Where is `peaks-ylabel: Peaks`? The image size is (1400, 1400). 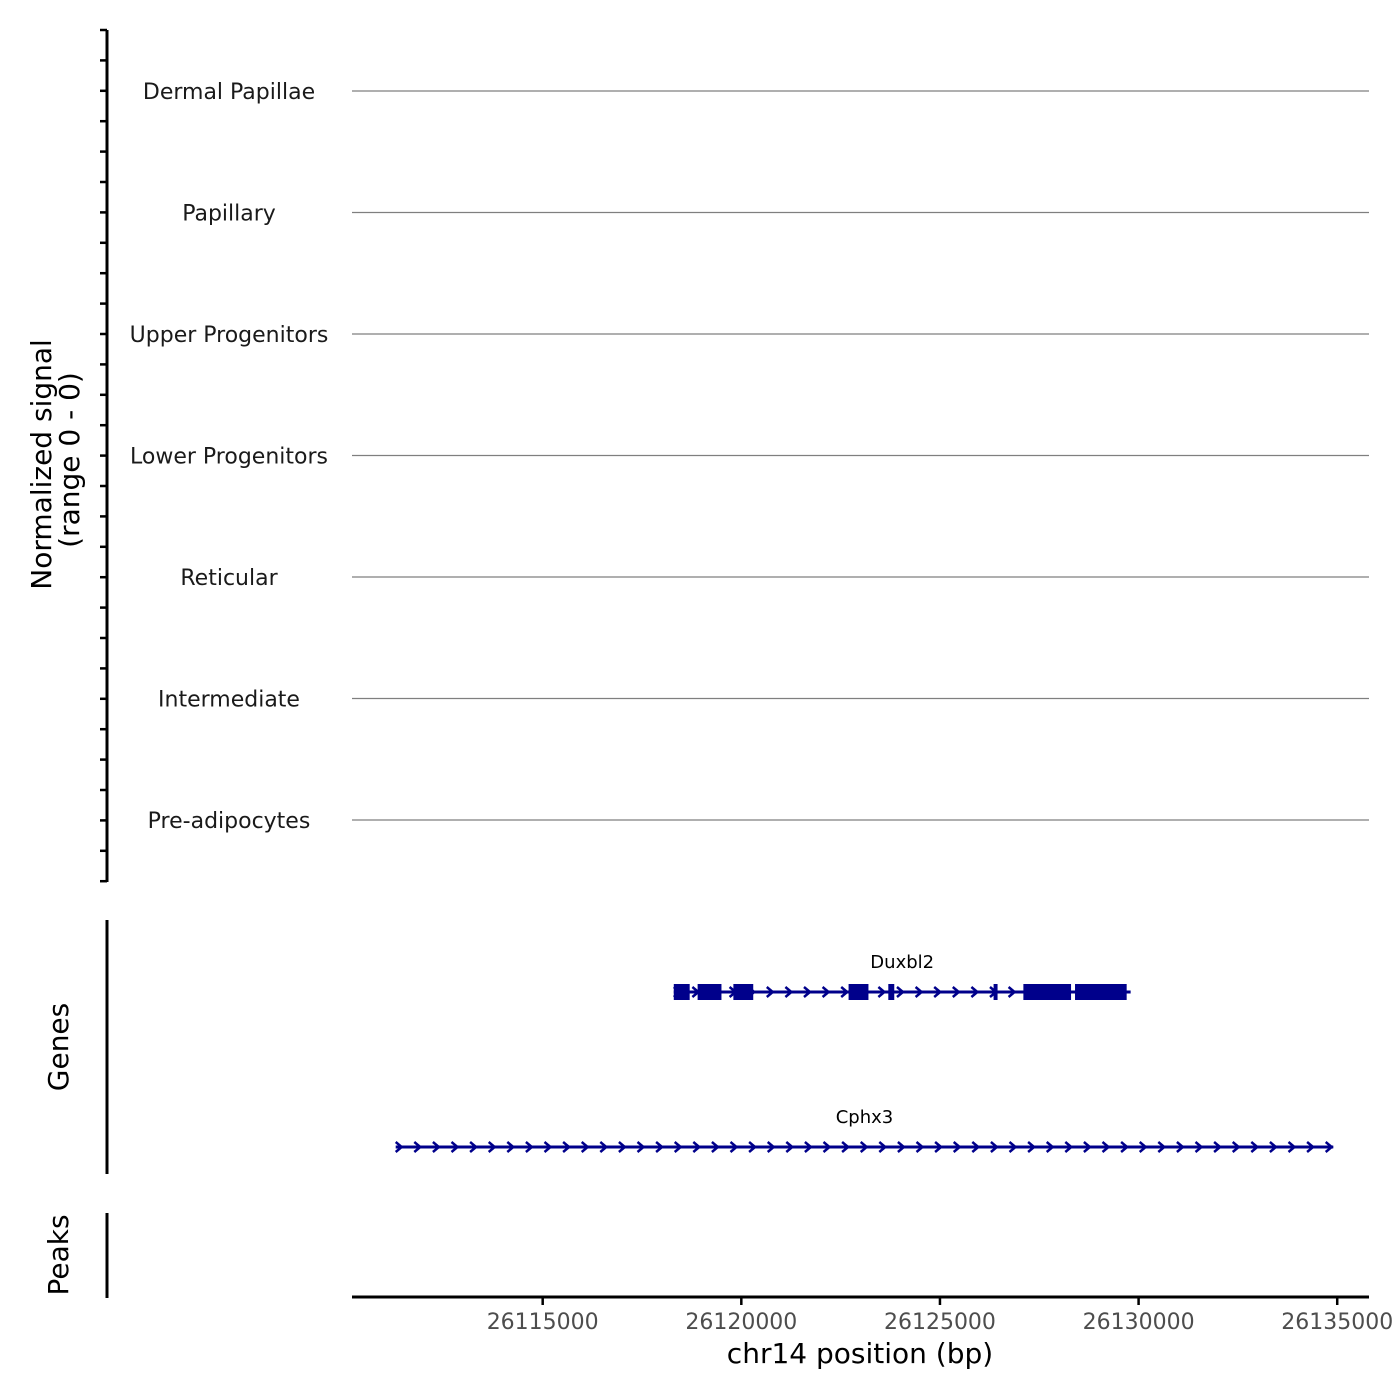
peaks-ylabel: Peaks is located at coordinates (58, 1254).